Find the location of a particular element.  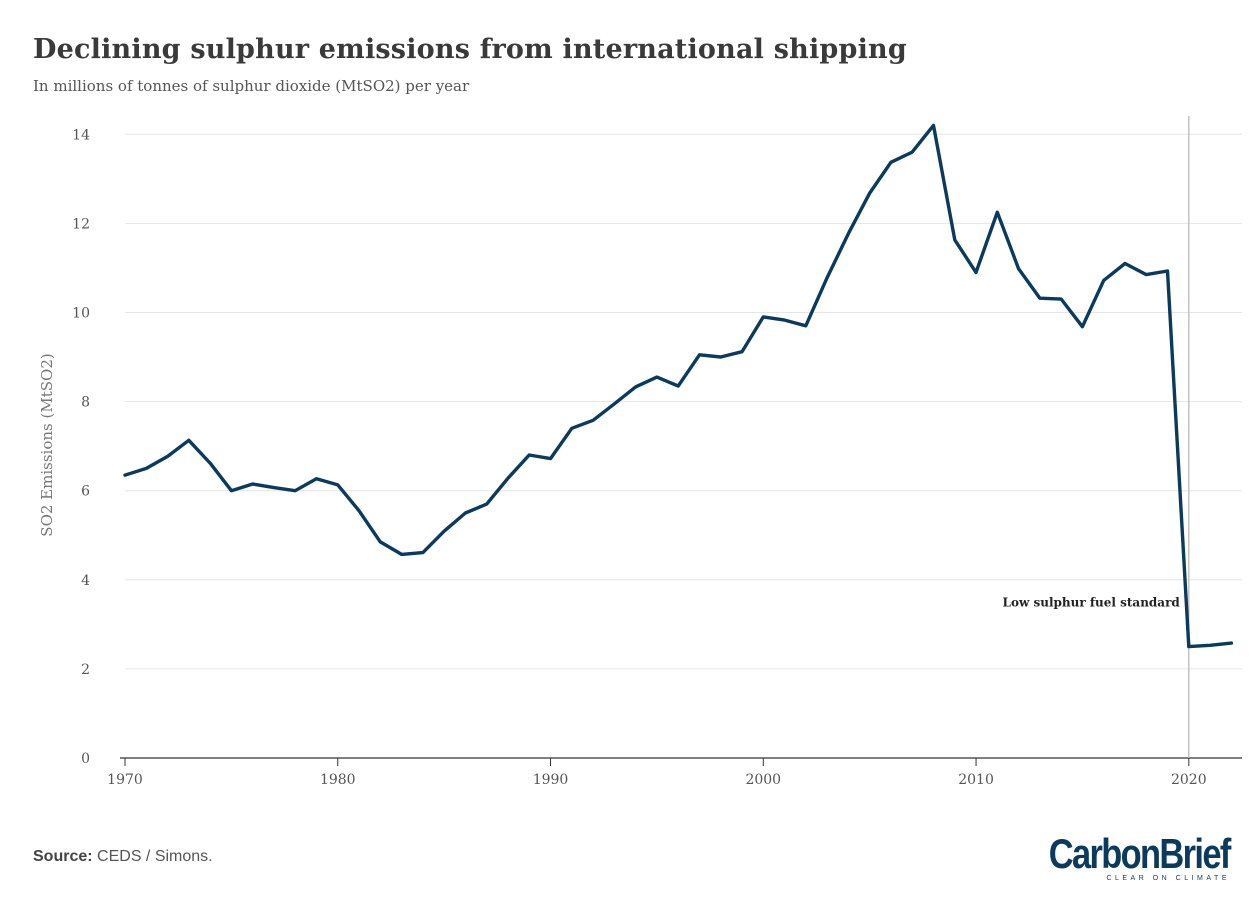

annotation-label: Low sulphur fuel standard is located at coordinates (1092, 602).